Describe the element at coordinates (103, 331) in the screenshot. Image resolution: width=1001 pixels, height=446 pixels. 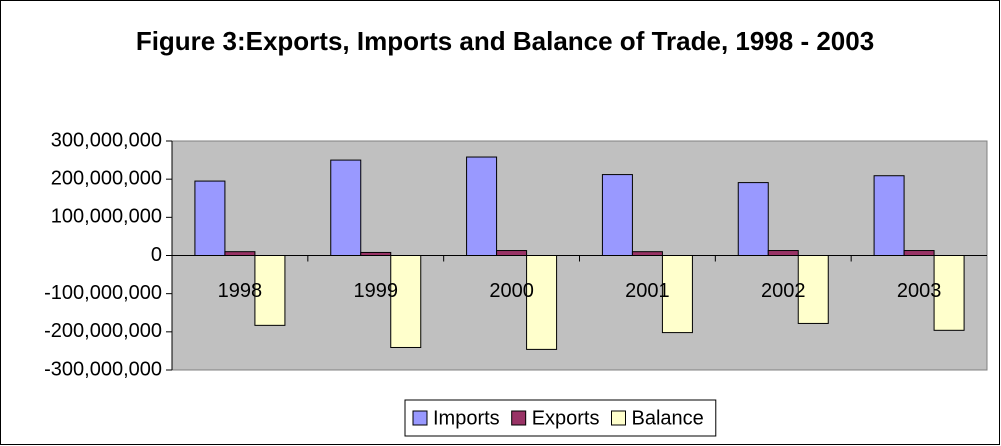
I see `y-tick-label: -200,000,000` at that location.